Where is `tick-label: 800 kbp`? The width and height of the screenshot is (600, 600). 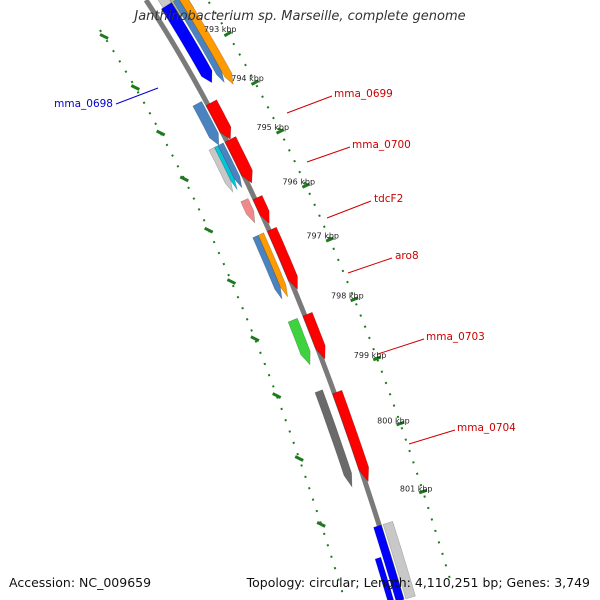 tick-label: 800 kbp is located at coordinates (393, 420).